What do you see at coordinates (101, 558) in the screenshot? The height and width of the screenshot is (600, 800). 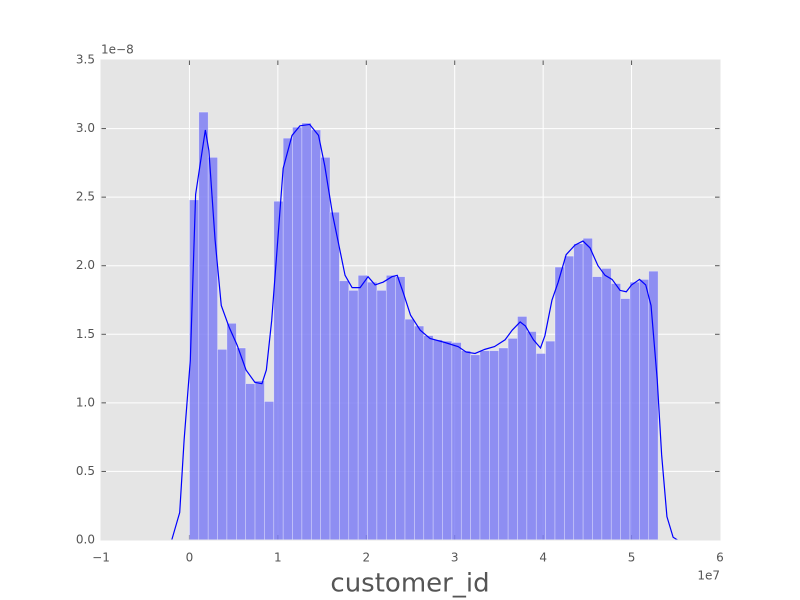 I see `x-tick-label: −1` at bounding box center [101, 558].